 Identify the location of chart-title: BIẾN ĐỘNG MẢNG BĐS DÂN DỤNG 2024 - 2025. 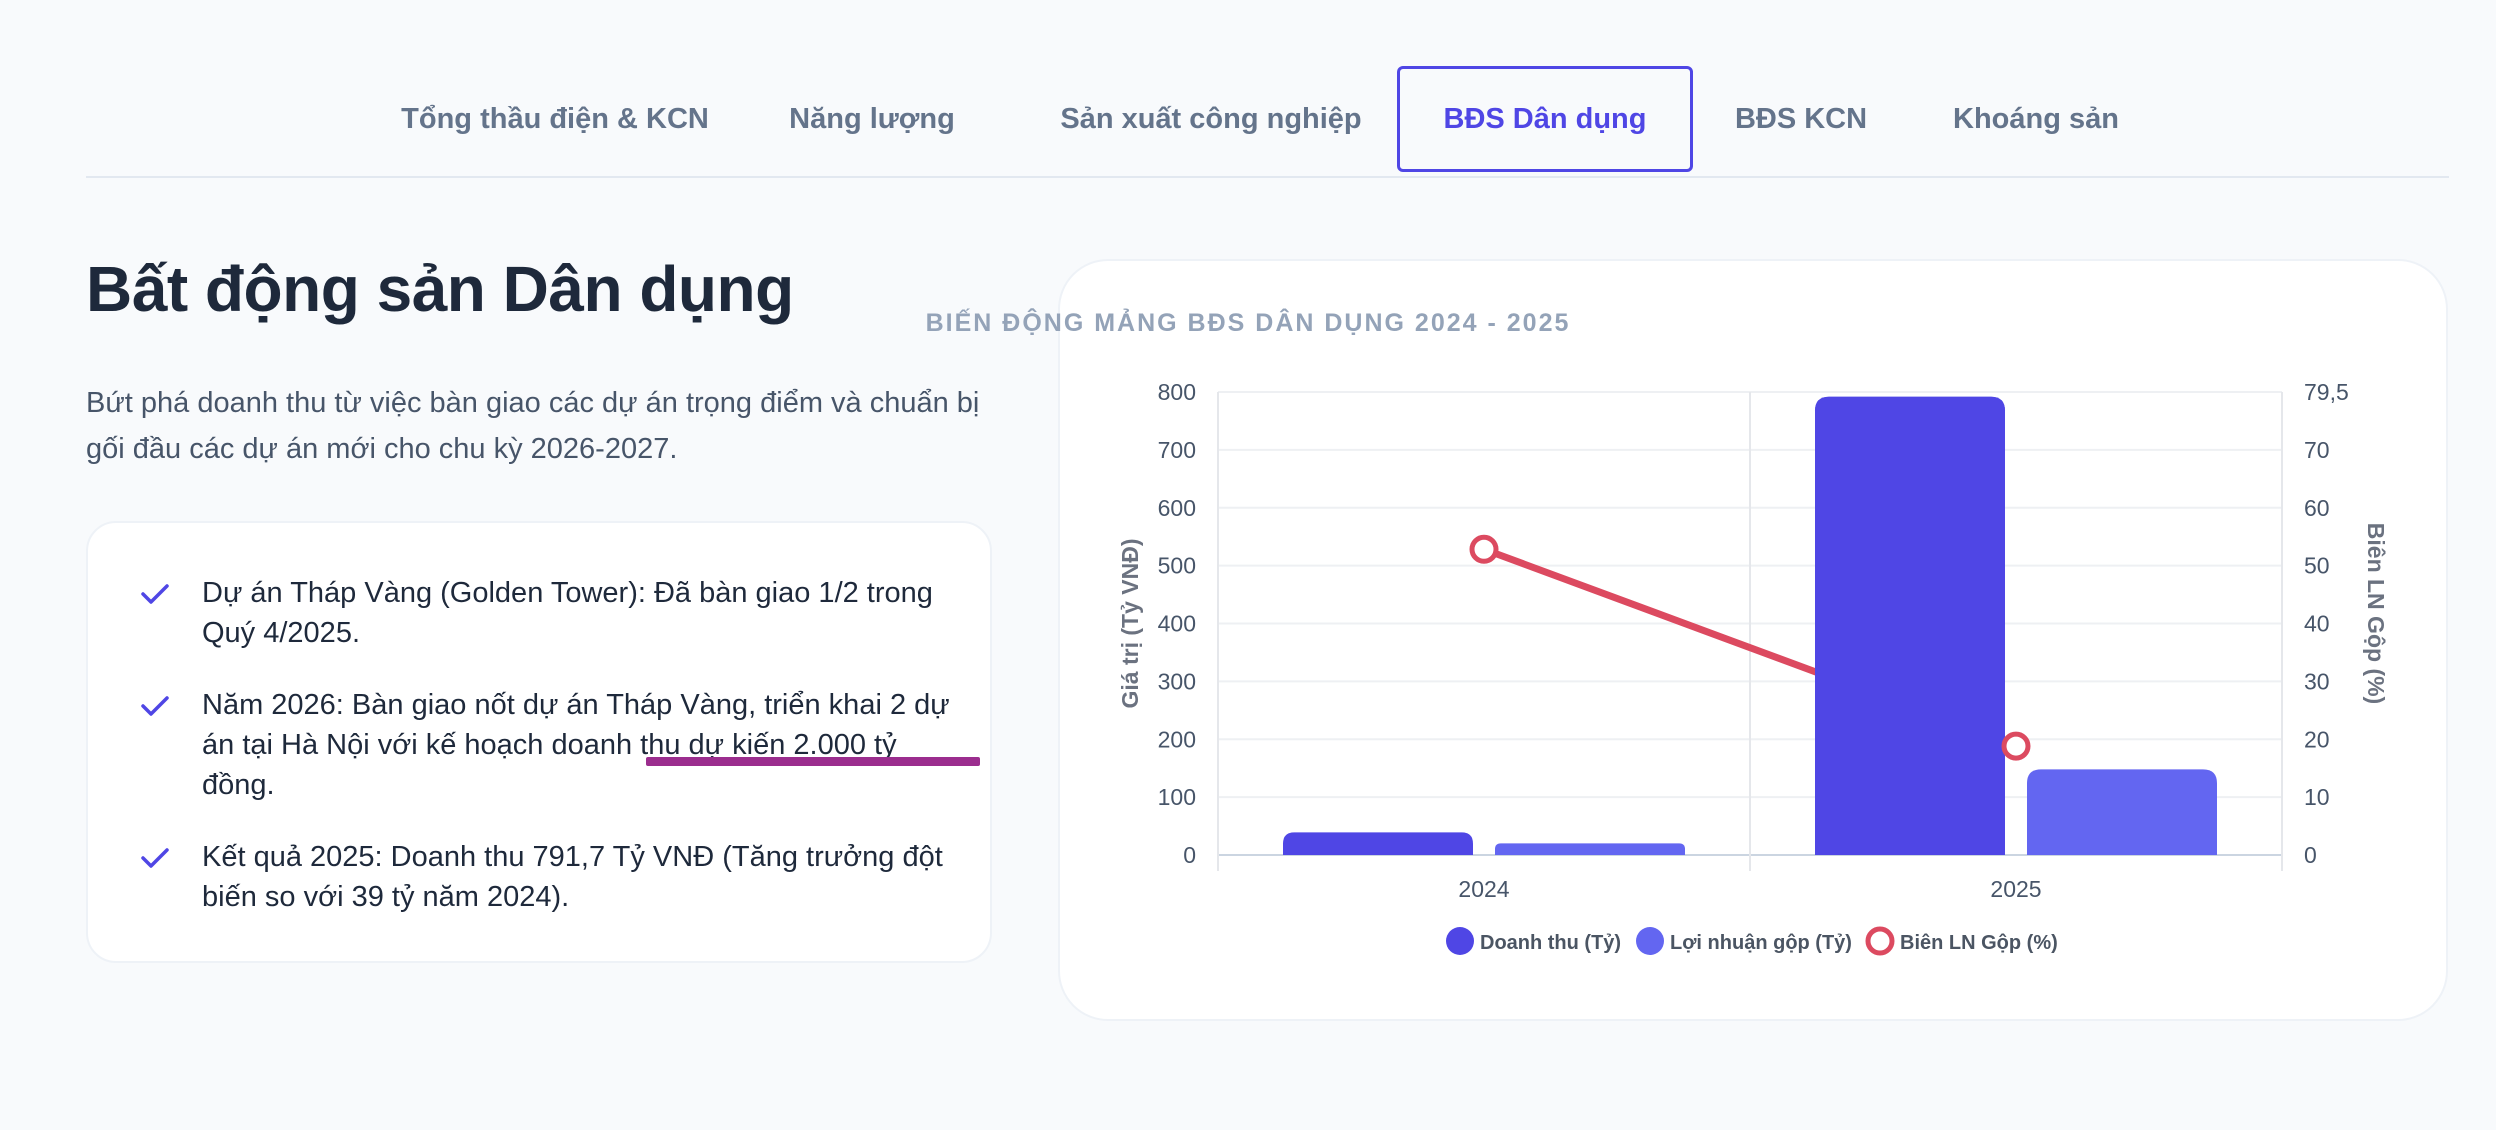
(1248, 323).